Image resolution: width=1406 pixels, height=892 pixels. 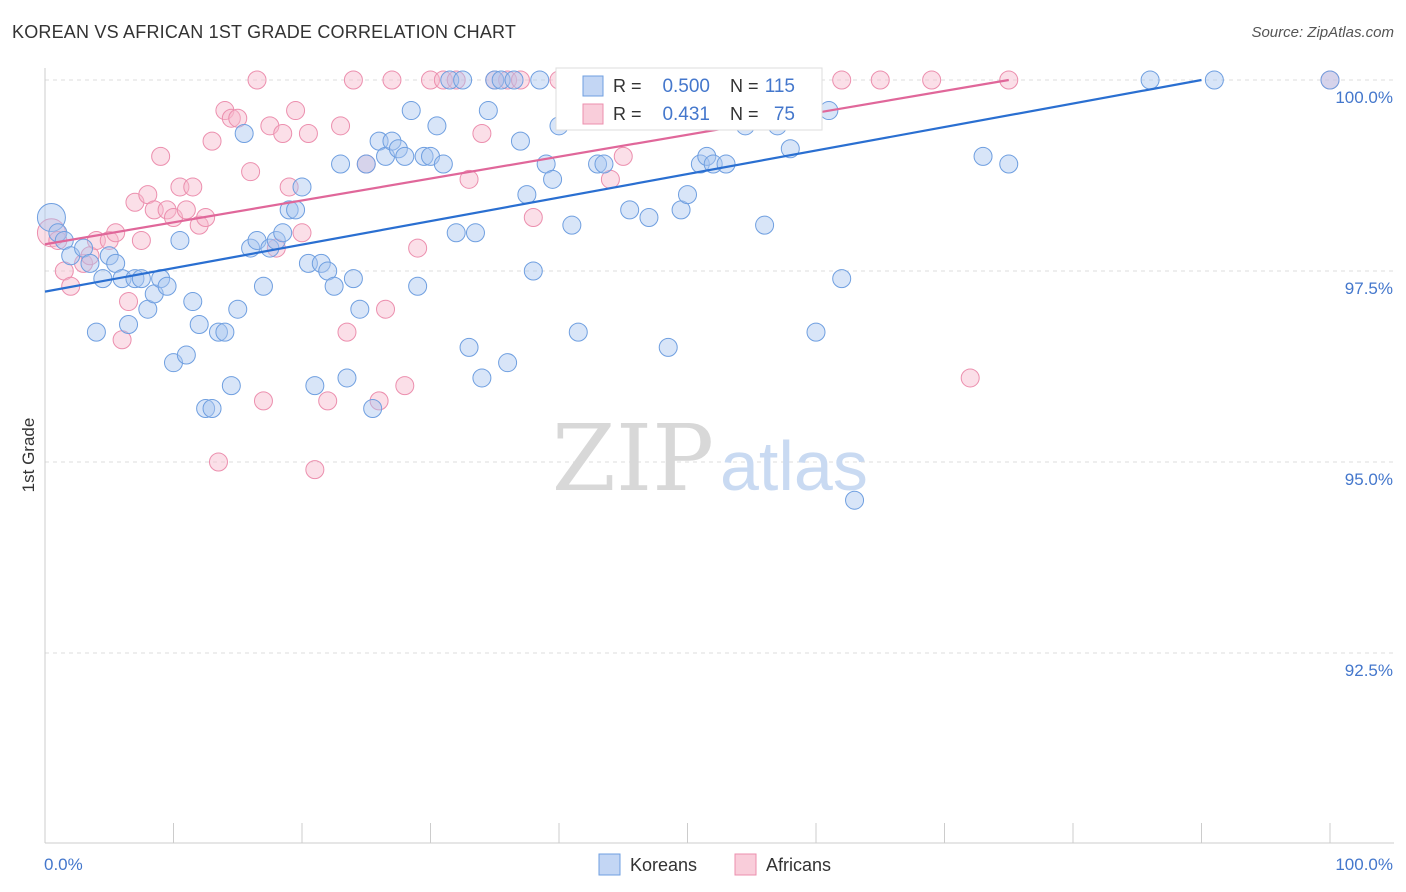 What do you see at coordinates (714, 864) in the screenshot?
I see `series-legend: Koreans Africans` at bounding box center [714, 864].